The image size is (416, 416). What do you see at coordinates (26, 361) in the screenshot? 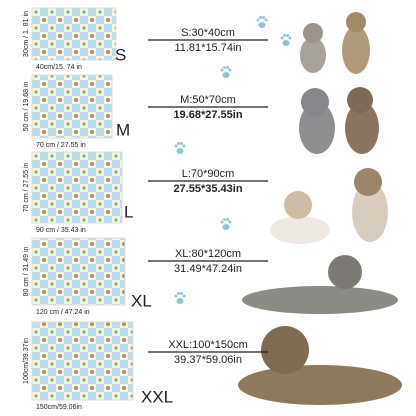
I see `side-dimension: 100cm/39.37in` at bounding box center [26, 361].